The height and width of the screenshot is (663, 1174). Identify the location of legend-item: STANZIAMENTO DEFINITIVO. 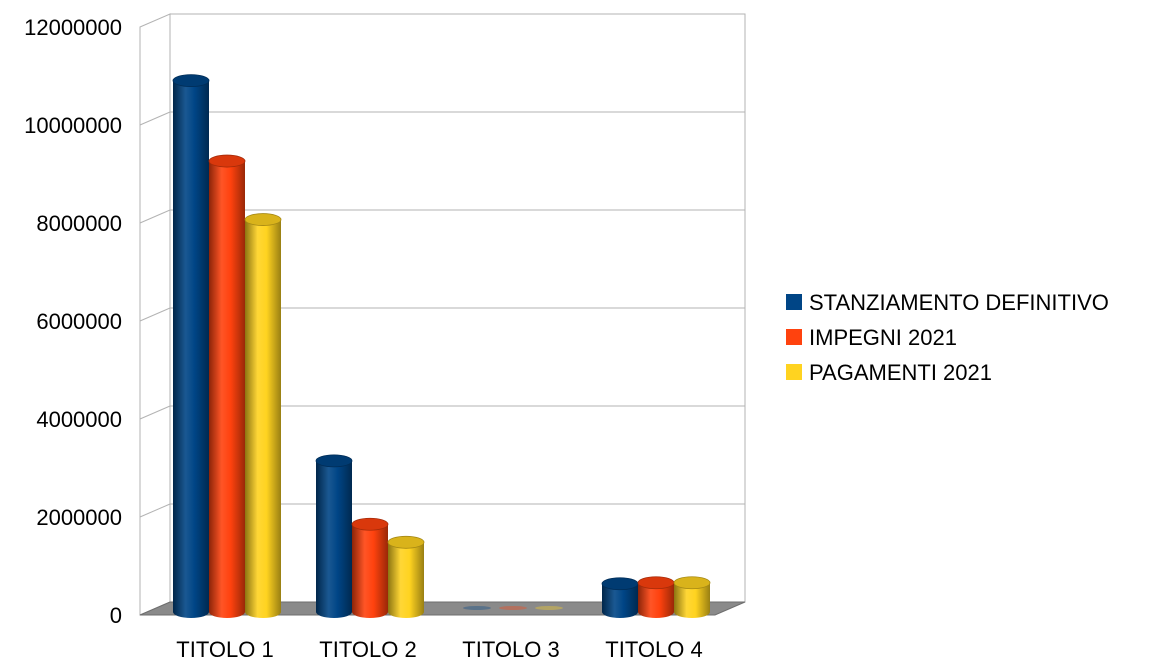
(947, 302).